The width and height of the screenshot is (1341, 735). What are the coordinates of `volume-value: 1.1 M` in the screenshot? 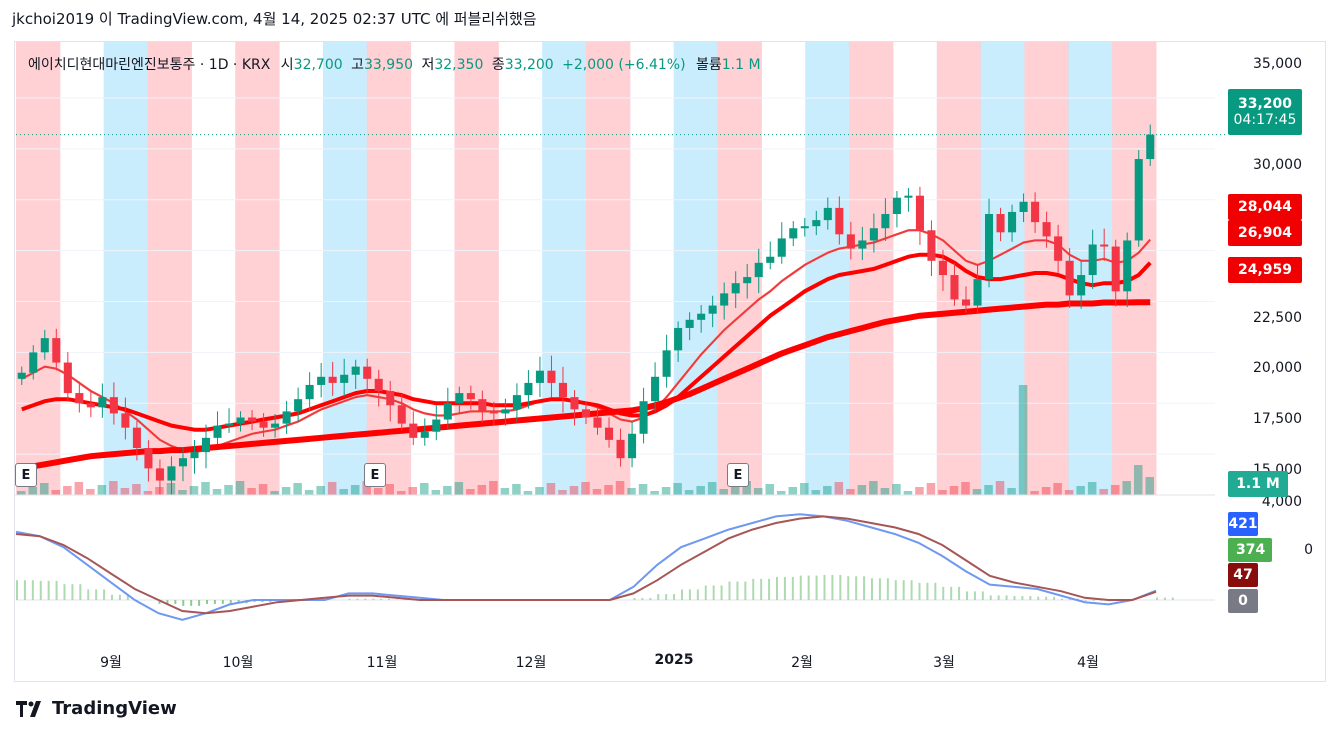 It's located at (741, 65).